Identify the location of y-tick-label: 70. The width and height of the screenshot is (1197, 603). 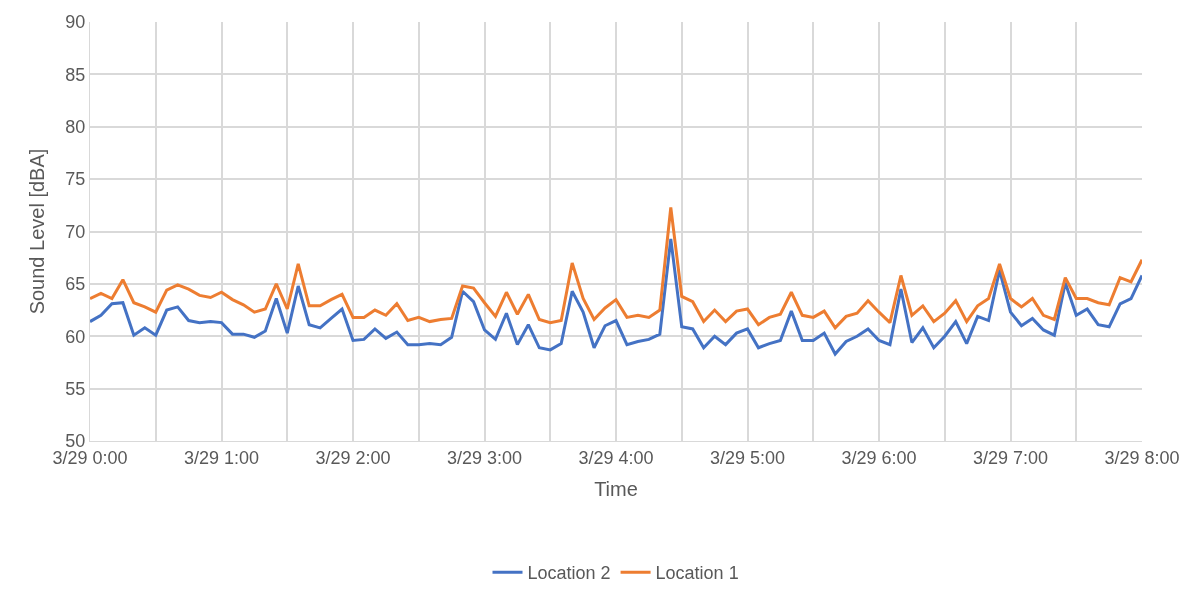
(75, 231).